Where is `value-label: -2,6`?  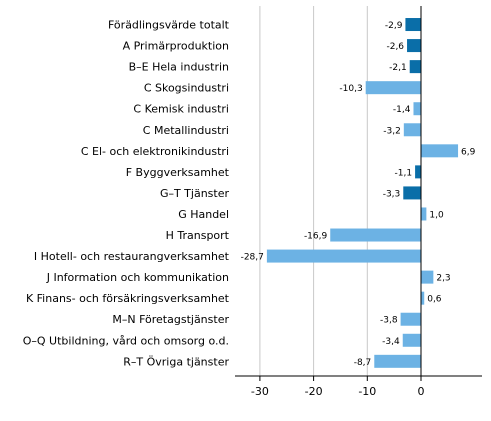 value-label: -2,6 is located at coordinates (395, 47).